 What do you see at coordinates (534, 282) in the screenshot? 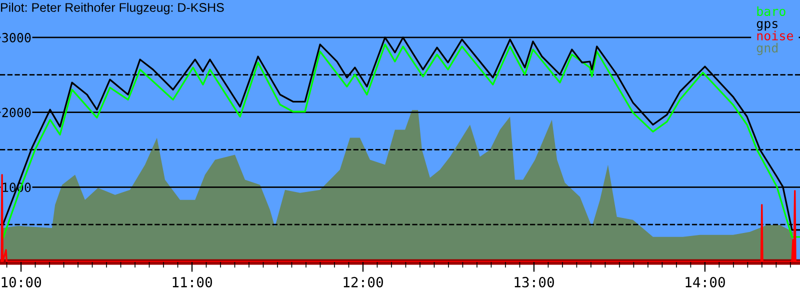
I see `x-tick-label: 13:00` at bounding box center [534, 282].